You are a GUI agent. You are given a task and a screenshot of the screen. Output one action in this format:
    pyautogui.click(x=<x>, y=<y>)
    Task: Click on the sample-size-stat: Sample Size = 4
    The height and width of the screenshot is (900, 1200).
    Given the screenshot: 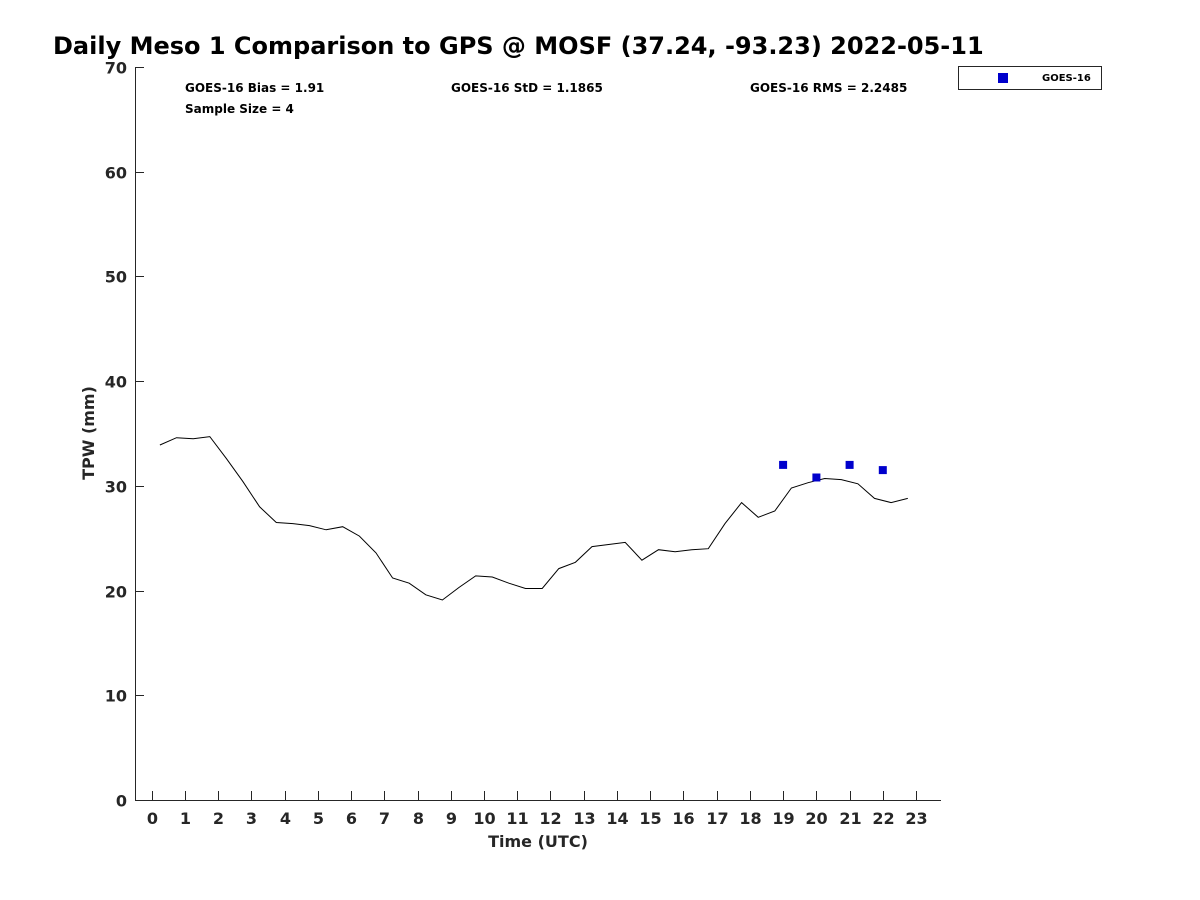 What is the action you would take?
    pyautogui.click(x=239, y=109)
    